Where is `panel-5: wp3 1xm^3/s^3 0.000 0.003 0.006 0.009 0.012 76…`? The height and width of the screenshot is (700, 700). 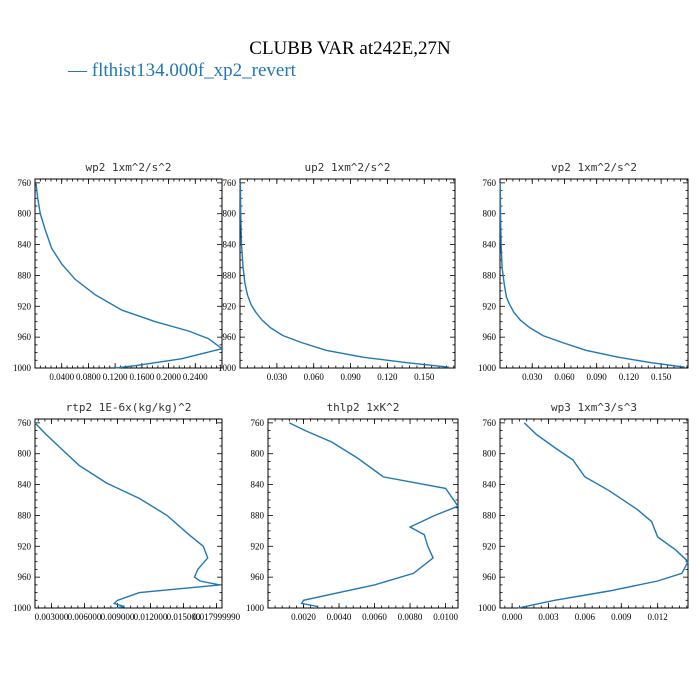
panel-5: wp3 1xm^3/s^3 0.000 0.003 0.006 0.009 0.012 76… is located at coordinates (583, 511).